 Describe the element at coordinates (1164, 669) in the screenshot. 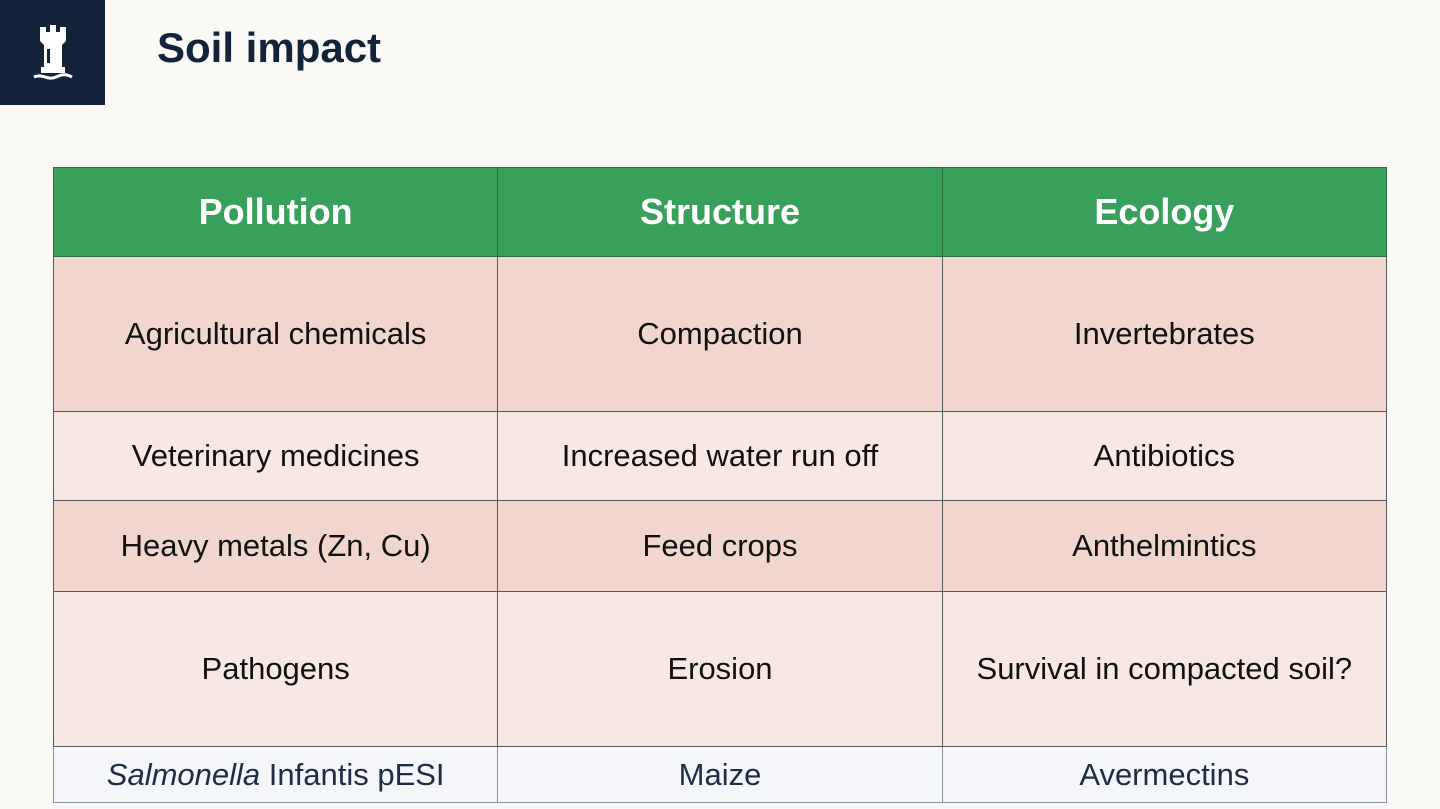

I see `table-cell: Survival in compacted soil?` at that location.